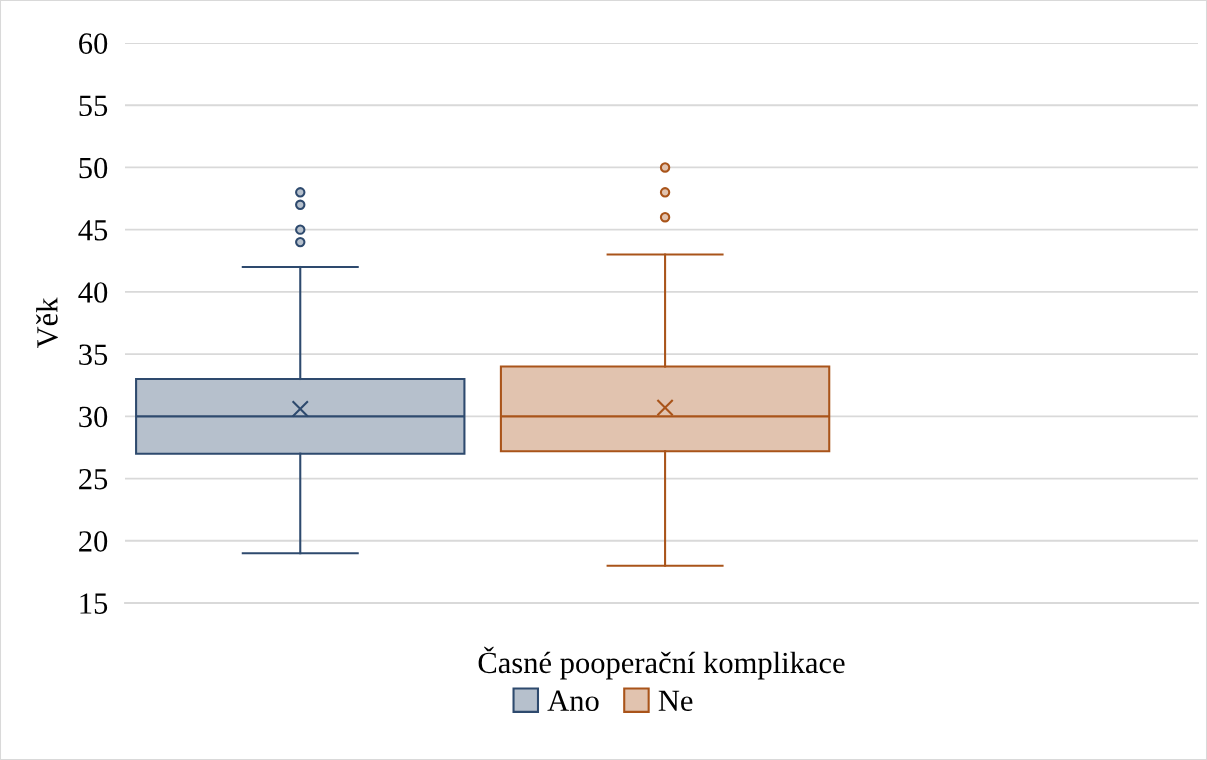 The image size is (1207, 760). Describe the element at coordinates (573, 701) in the screenshot. I see `legend-label: Ano` at that location.